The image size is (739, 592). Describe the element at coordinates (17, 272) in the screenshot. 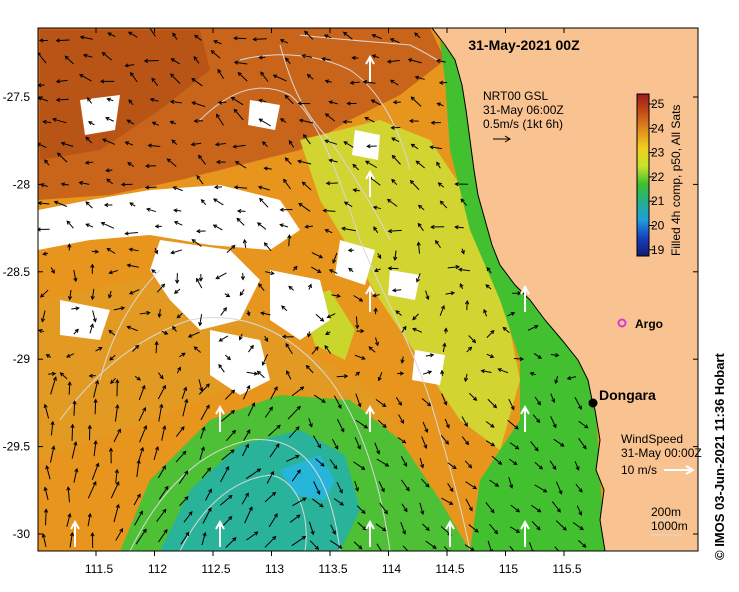

I see `lat-tick-label: -28.5` at that location.